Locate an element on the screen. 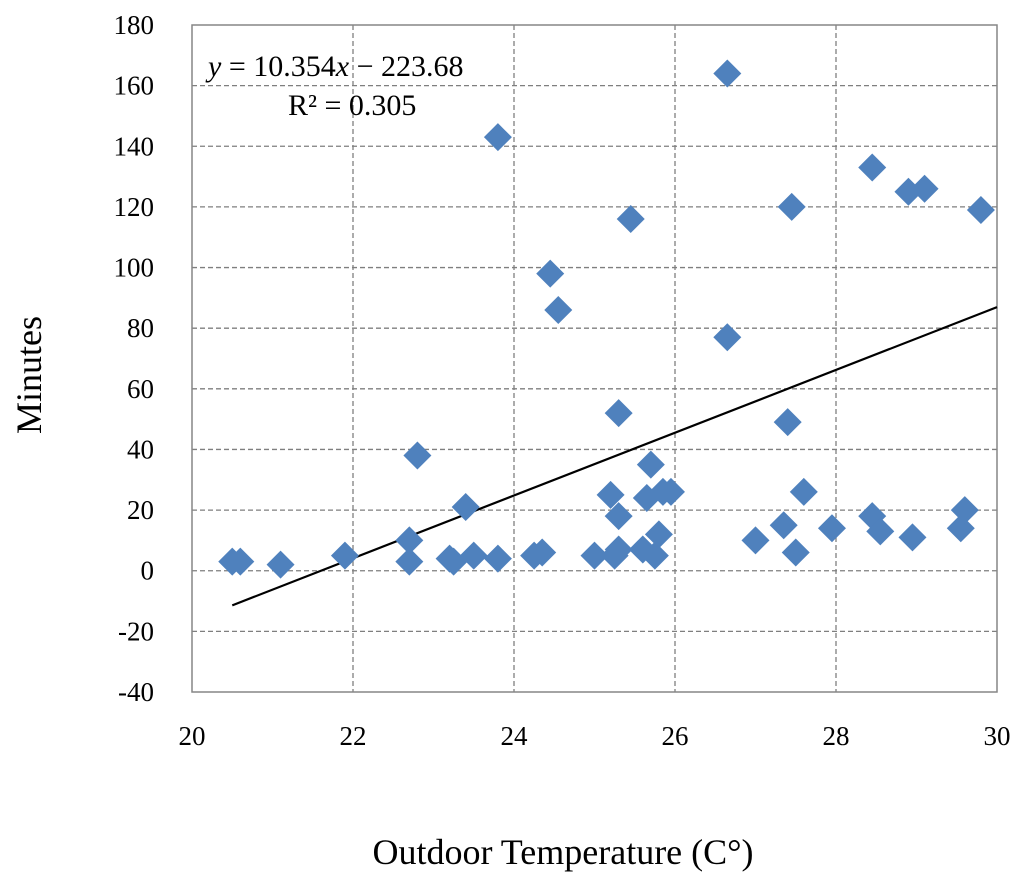 The image size is (1024, 887). equation-y-var: y is located at coordinates (213, 66).